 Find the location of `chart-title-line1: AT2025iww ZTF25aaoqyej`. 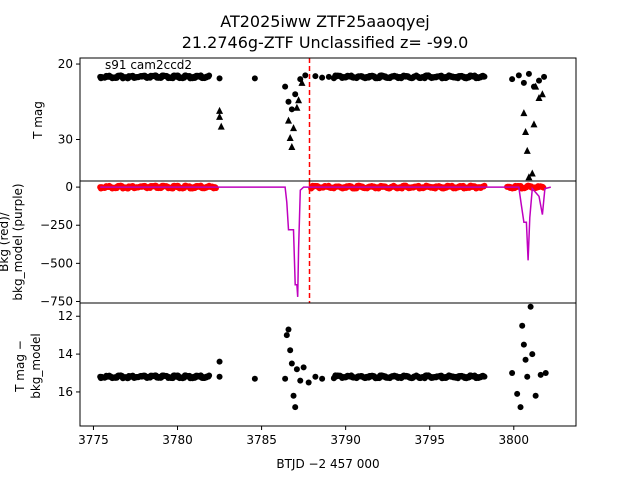

chart-title-line1: AT2025iww ZTF25aaoqyej is located at coordinates (325, 21).